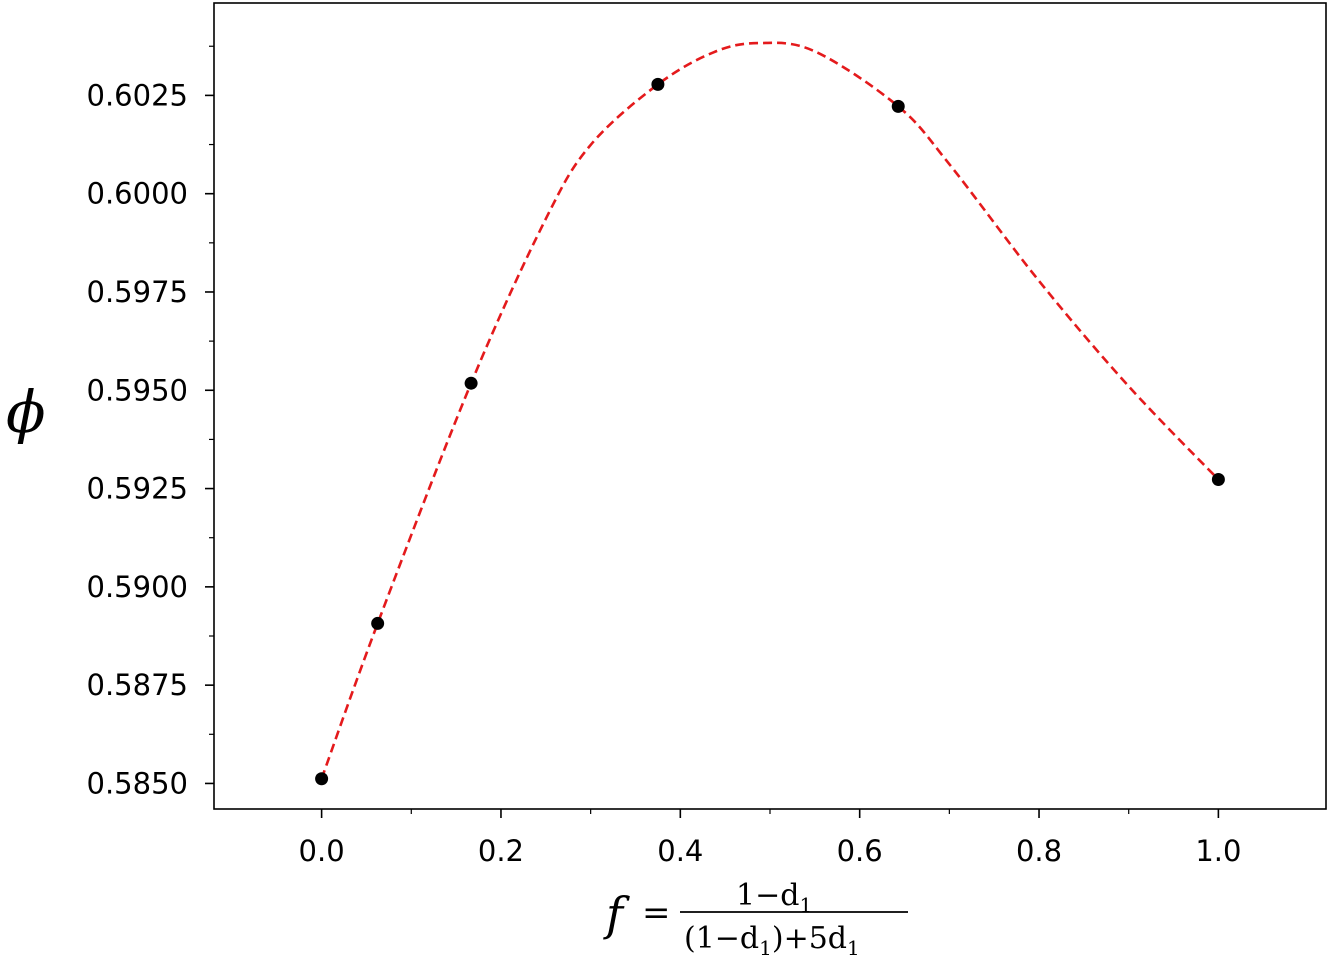 The image size is (1338, 962). I want to click on y-tick-label: 0.5950, so click(137, 390).